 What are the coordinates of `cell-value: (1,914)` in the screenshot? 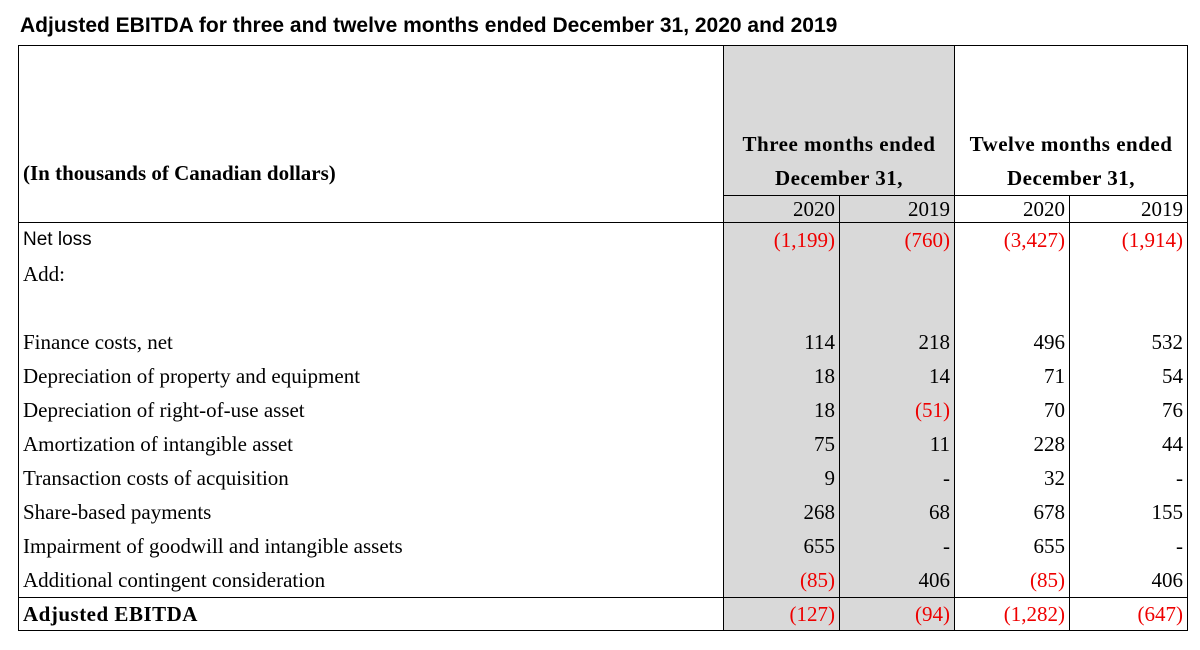 It's located at (1128, 239).